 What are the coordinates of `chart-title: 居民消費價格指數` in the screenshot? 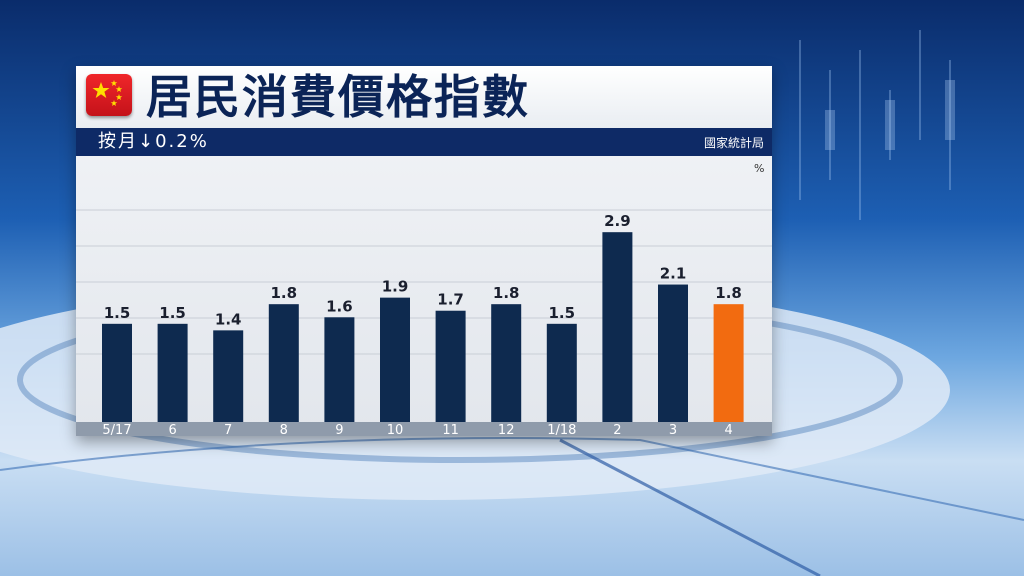 It's located at (338, 97).